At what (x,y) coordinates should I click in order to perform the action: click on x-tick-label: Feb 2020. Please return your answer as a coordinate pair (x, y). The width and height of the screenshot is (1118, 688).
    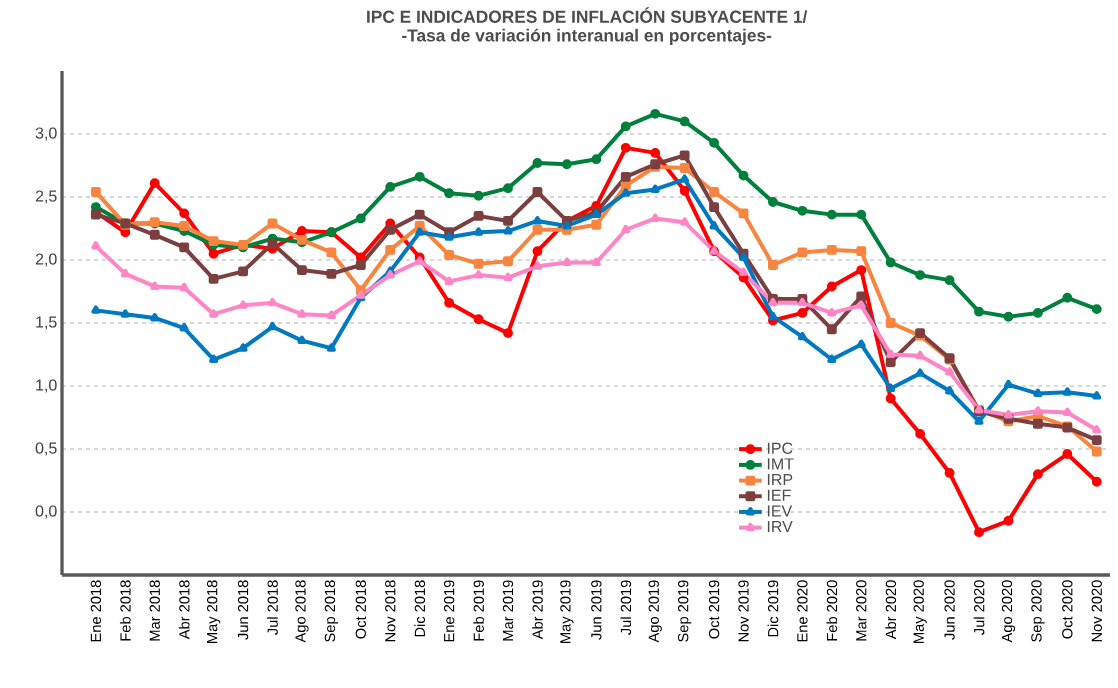
    Looking at the image, I should click on (832, 610).